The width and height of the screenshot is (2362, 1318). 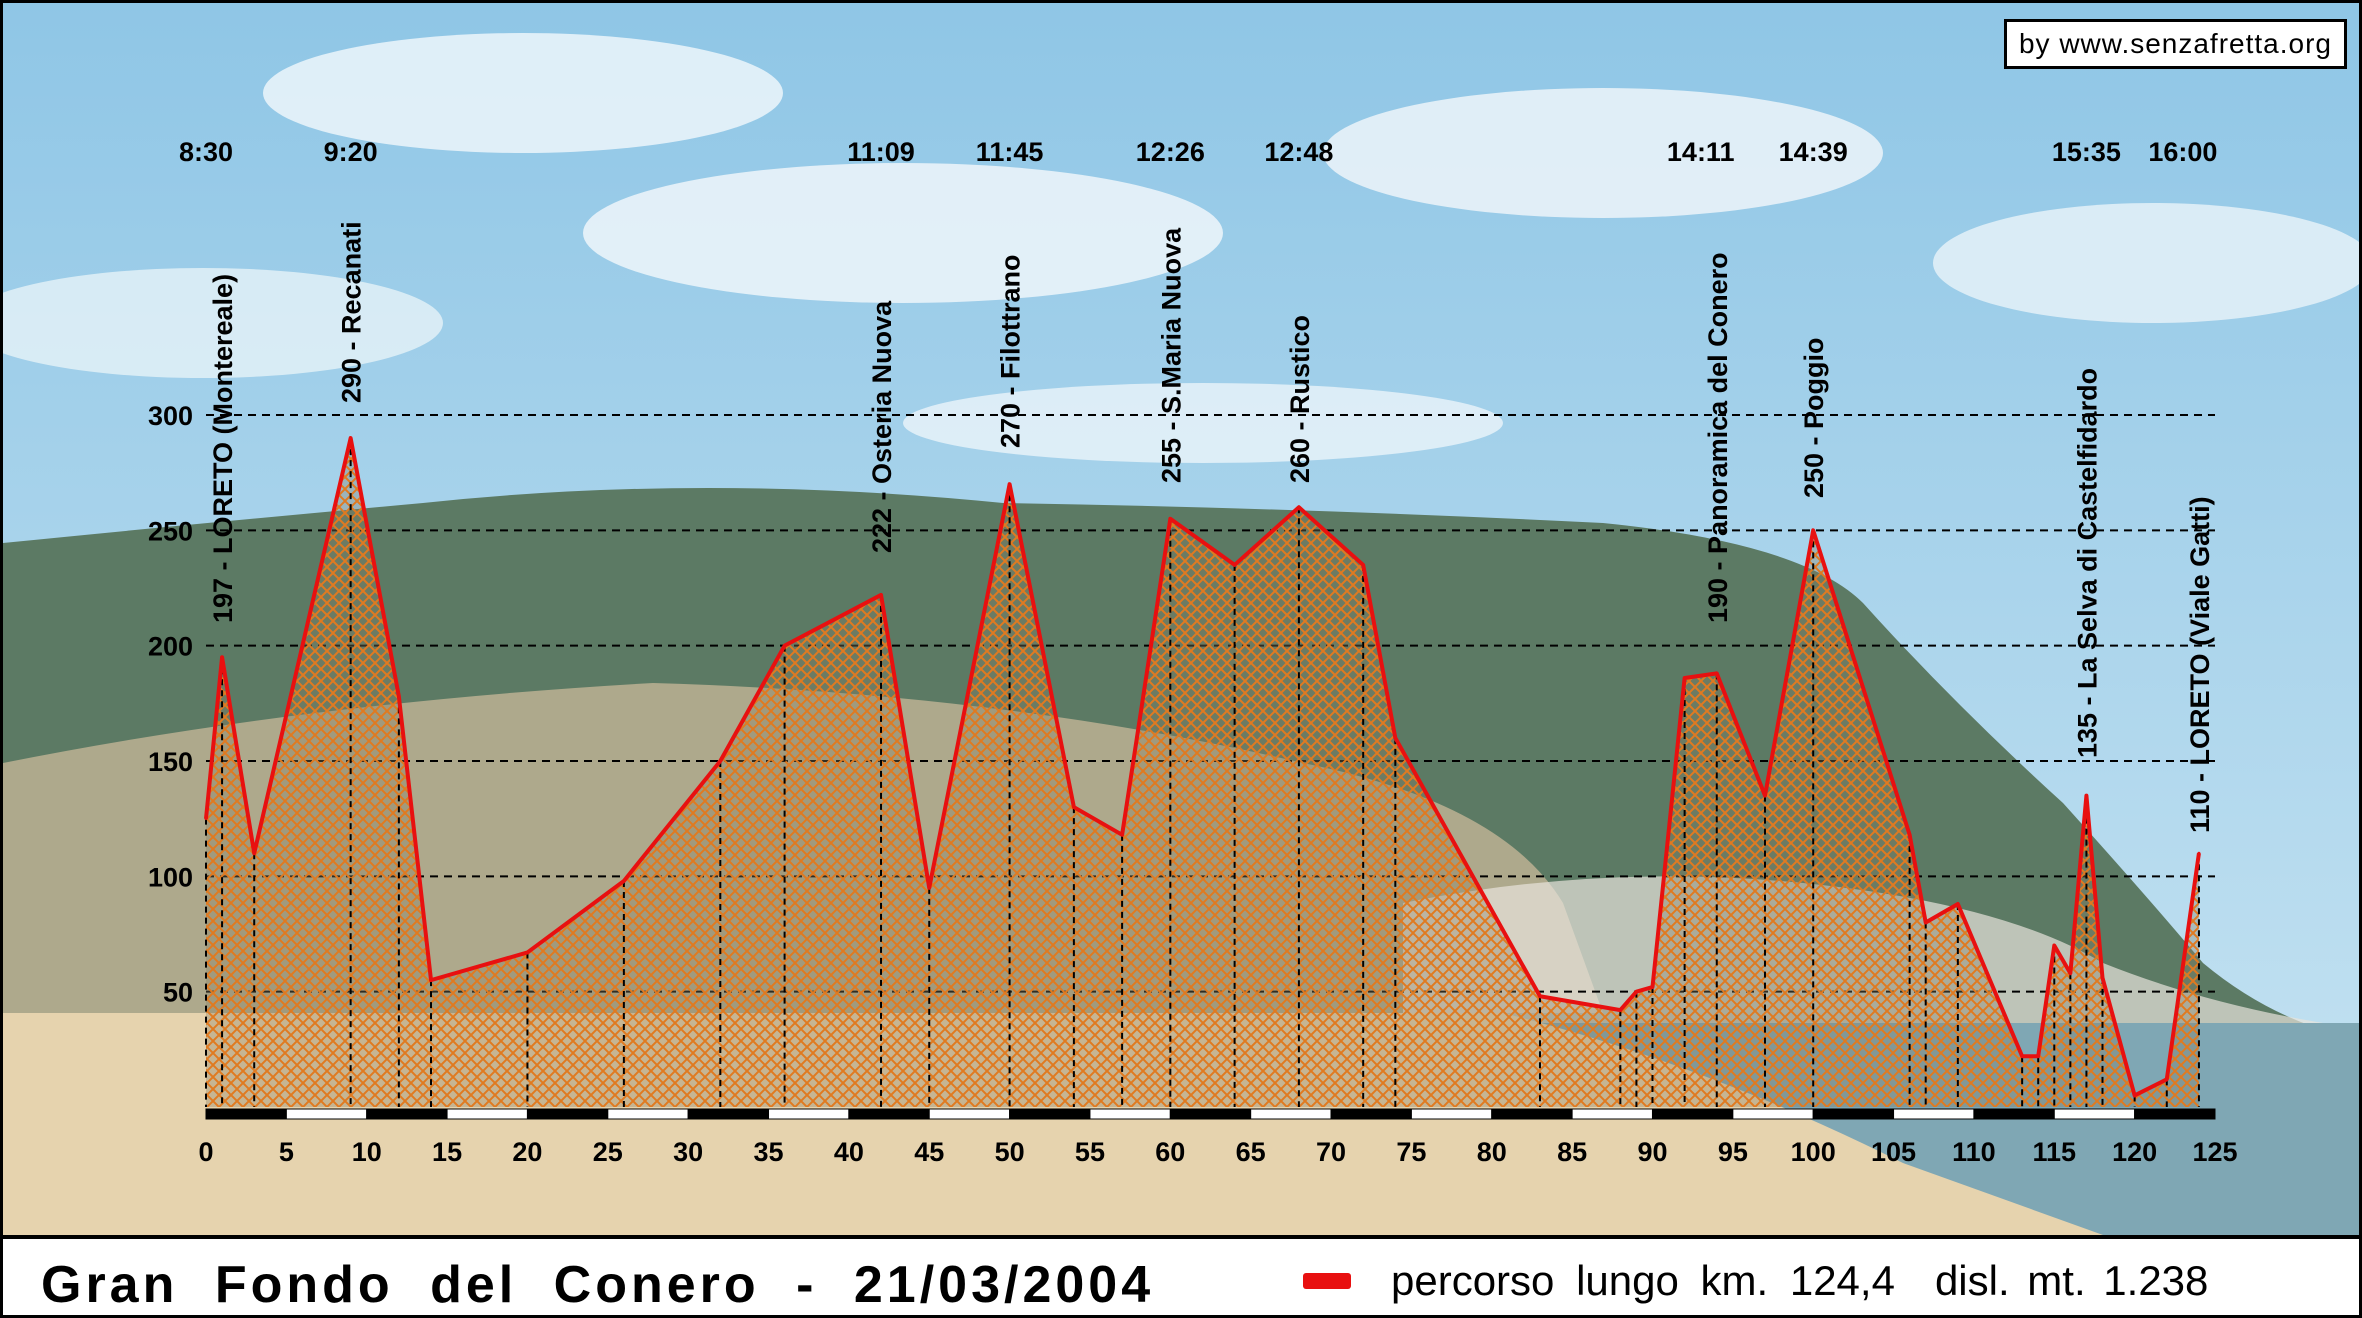 I want to click on waypoint-label: 250 - Poggio, so click(x=1814, y=417).